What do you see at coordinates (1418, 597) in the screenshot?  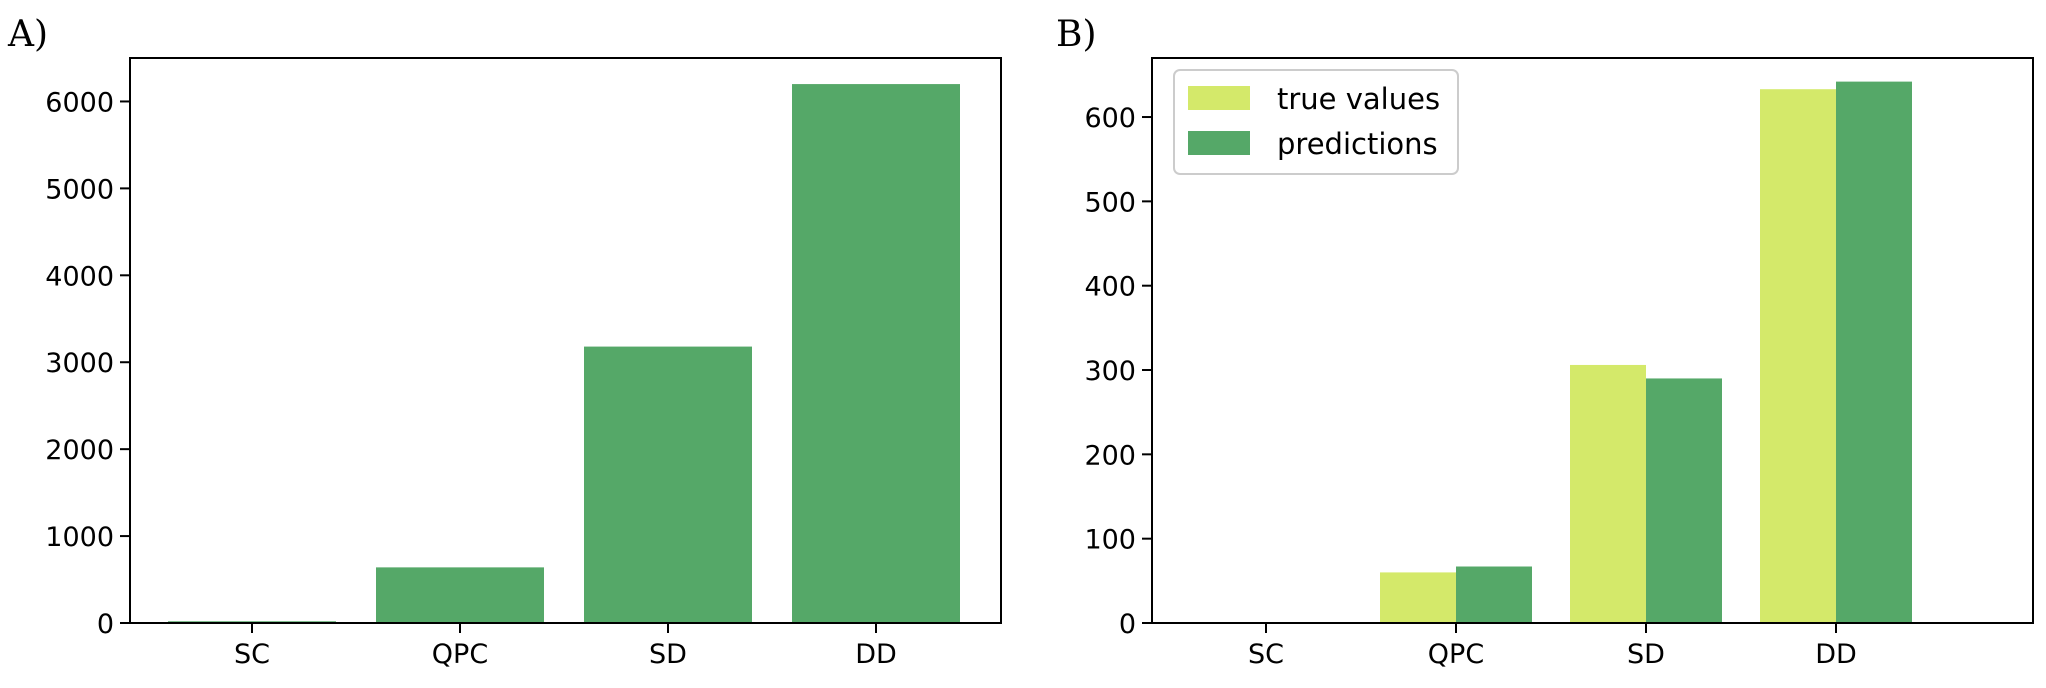 I see `bar-true-values-qpc` at bounding box center [1418, 597].